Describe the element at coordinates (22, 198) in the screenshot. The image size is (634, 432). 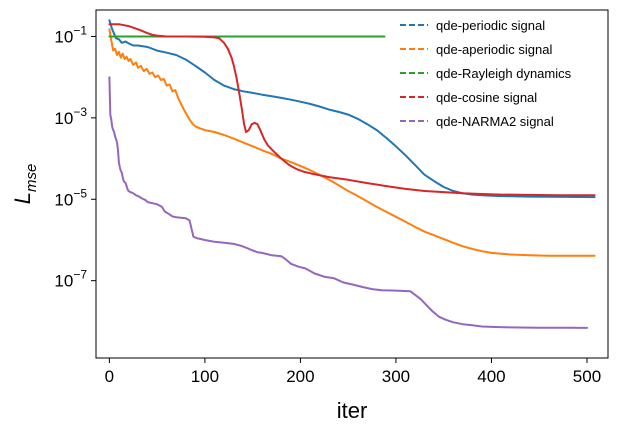
I see `y-axis-title-main: L` at that location.